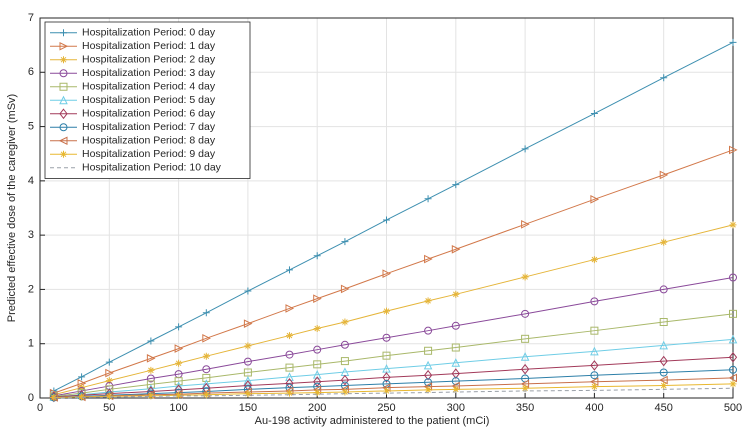 The image size is (751, 438). Describe the element at coordinates (317, 408) in the screenshot. I see `x-tick-label: 200` at that location.